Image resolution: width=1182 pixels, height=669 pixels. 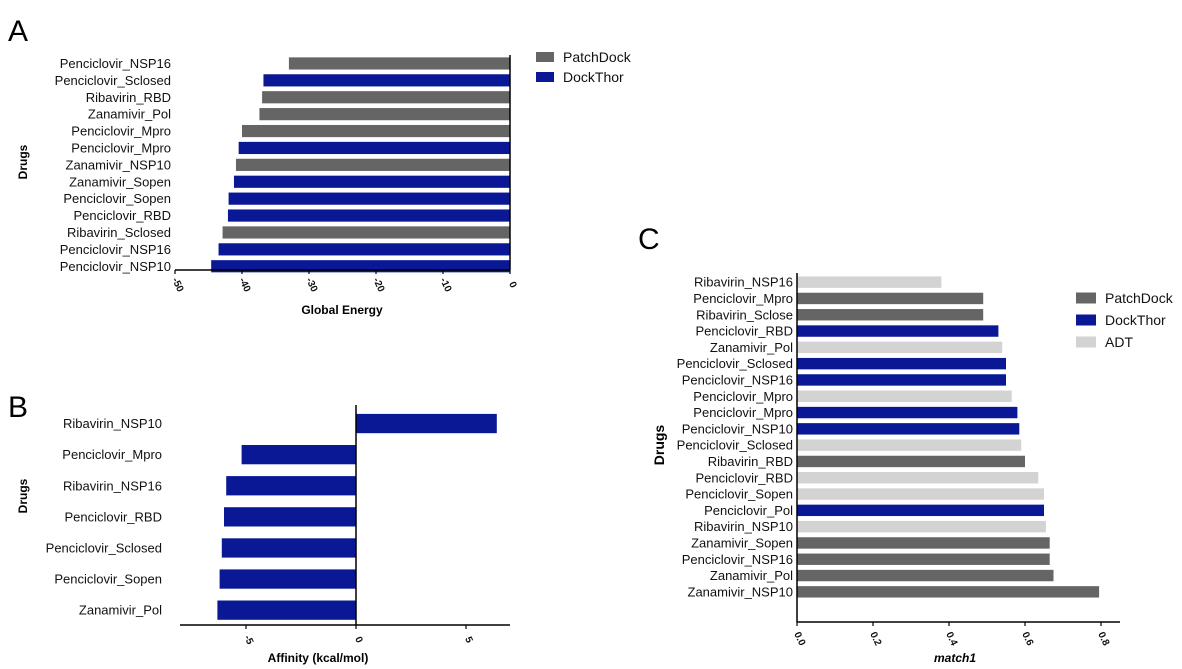 What do you see at coordinates (901, 380) in the screenshot?
I see `panel-c-bar-7-penciclovir-nsp16` at bounding box center [901, 380].